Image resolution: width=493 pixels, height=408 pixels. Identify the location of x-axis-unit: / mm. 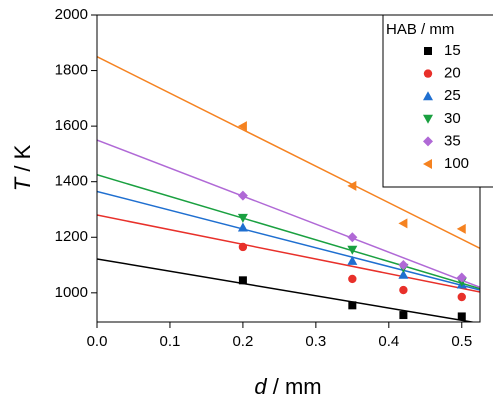
(297, 386).